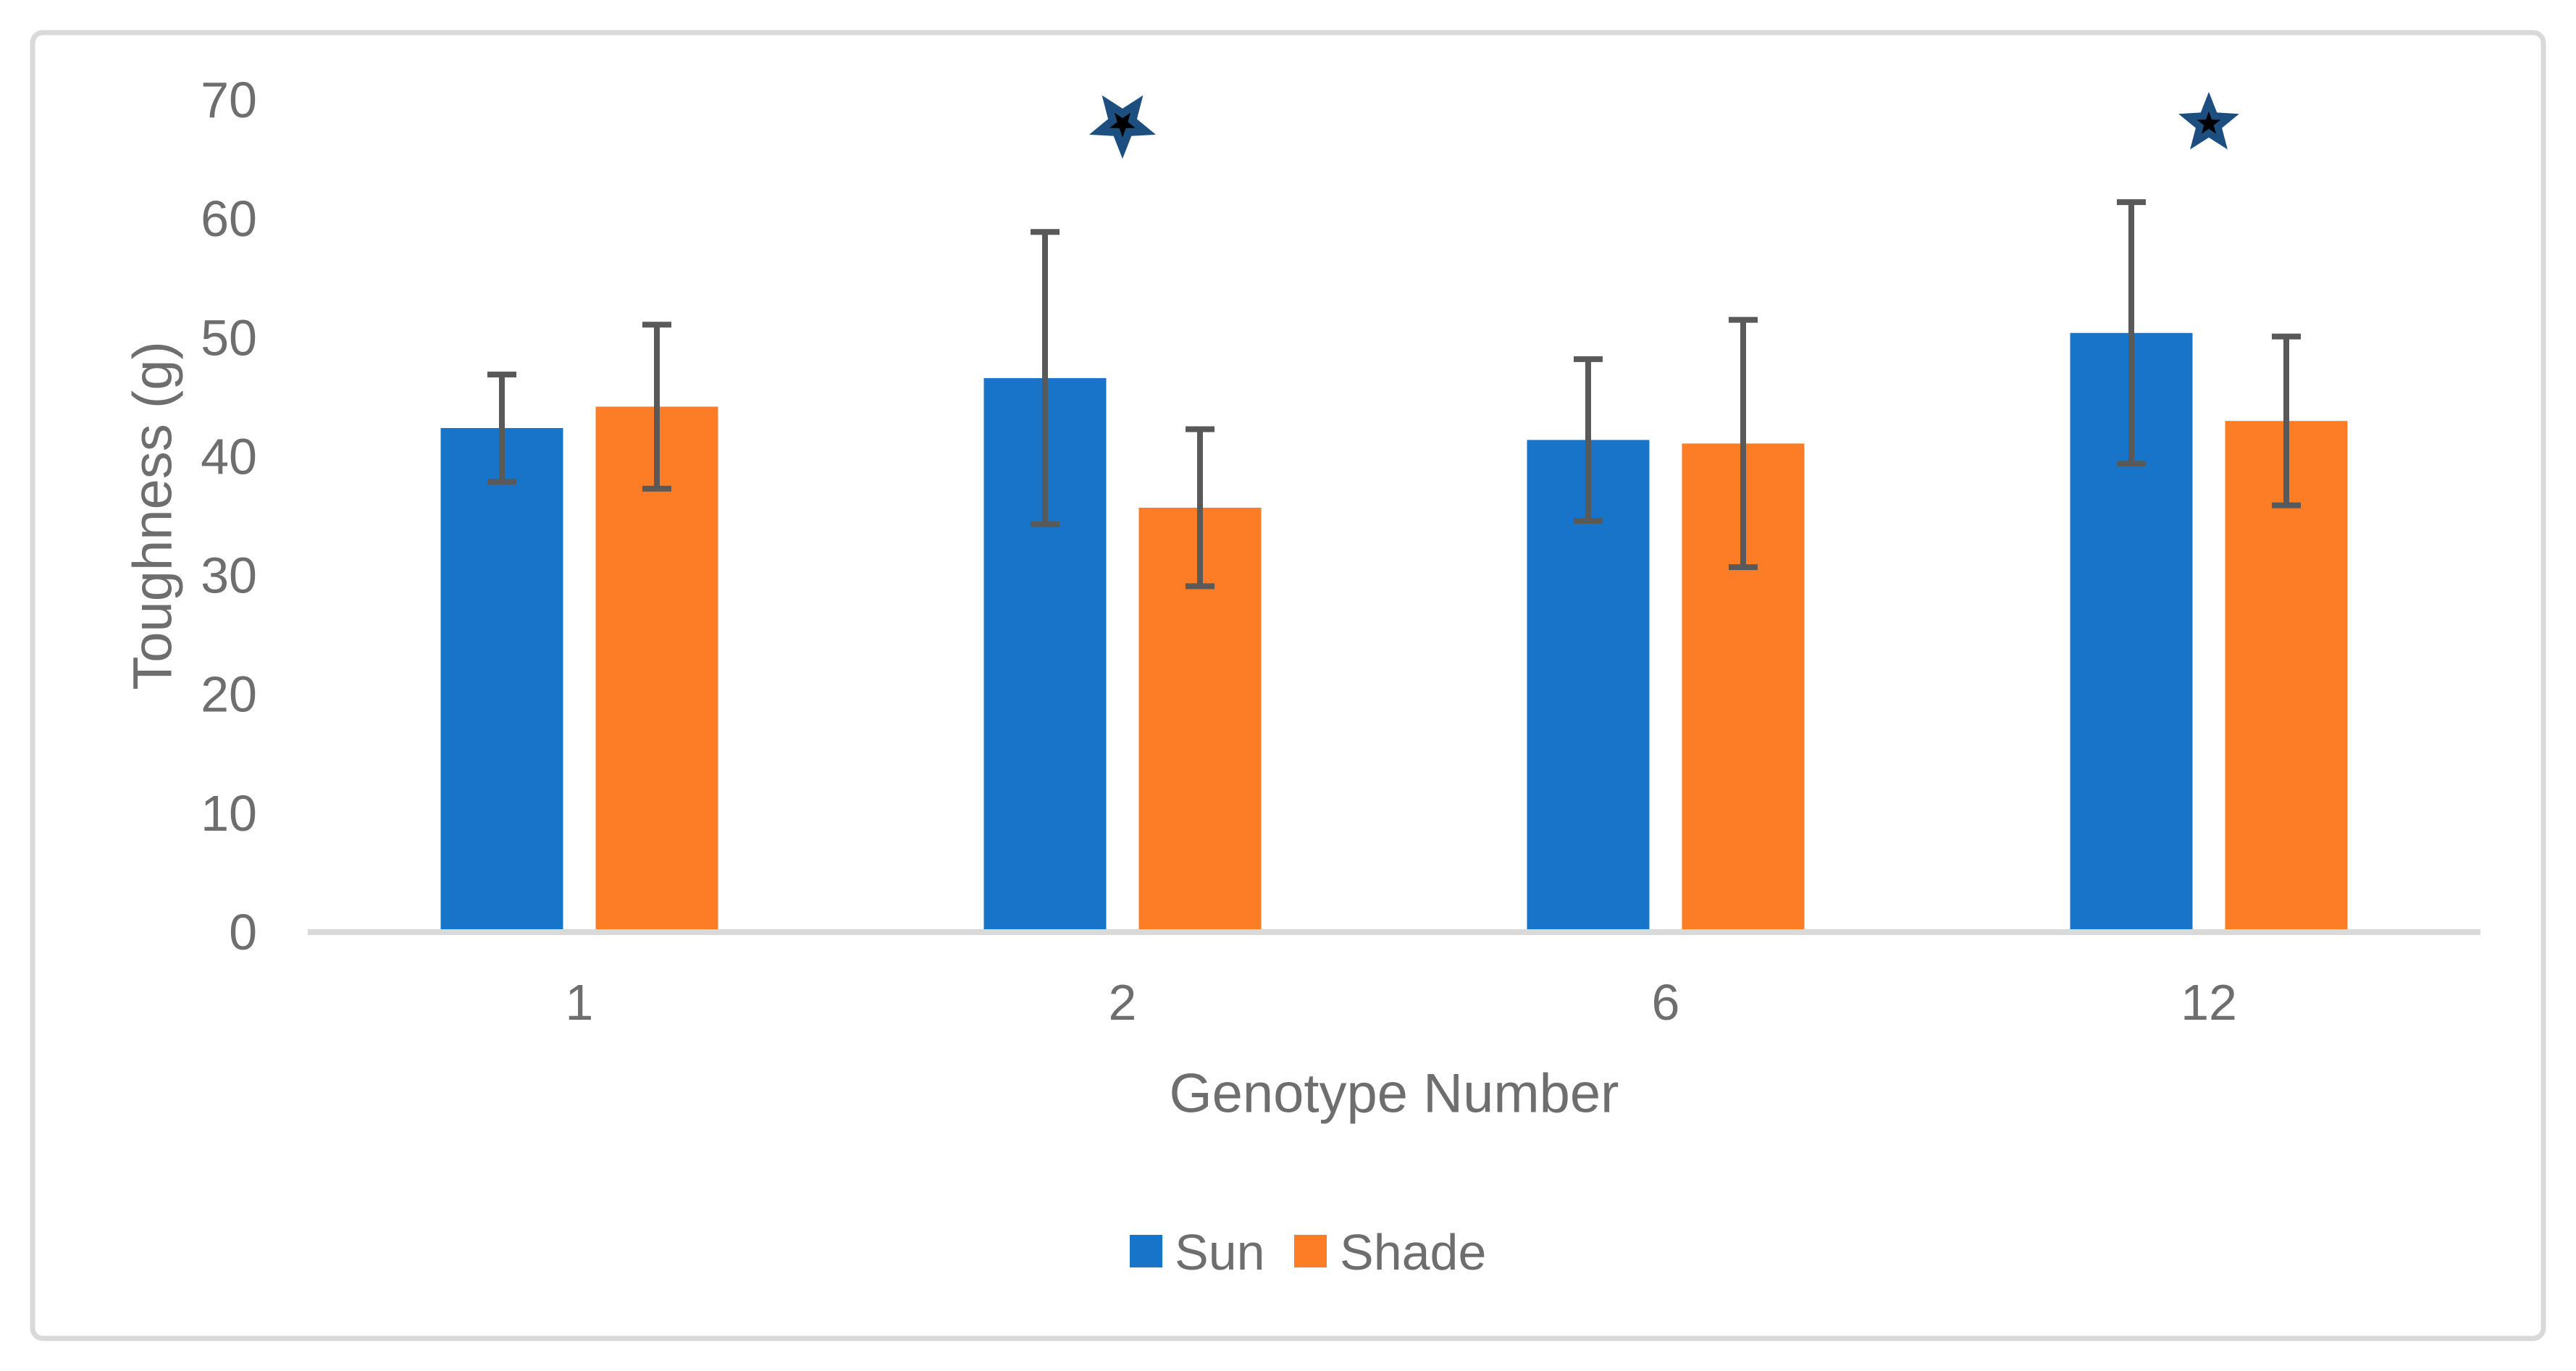 The image size is (2576, 1371). I want to click on y-tick-label-60: 60, so click(229, 218).